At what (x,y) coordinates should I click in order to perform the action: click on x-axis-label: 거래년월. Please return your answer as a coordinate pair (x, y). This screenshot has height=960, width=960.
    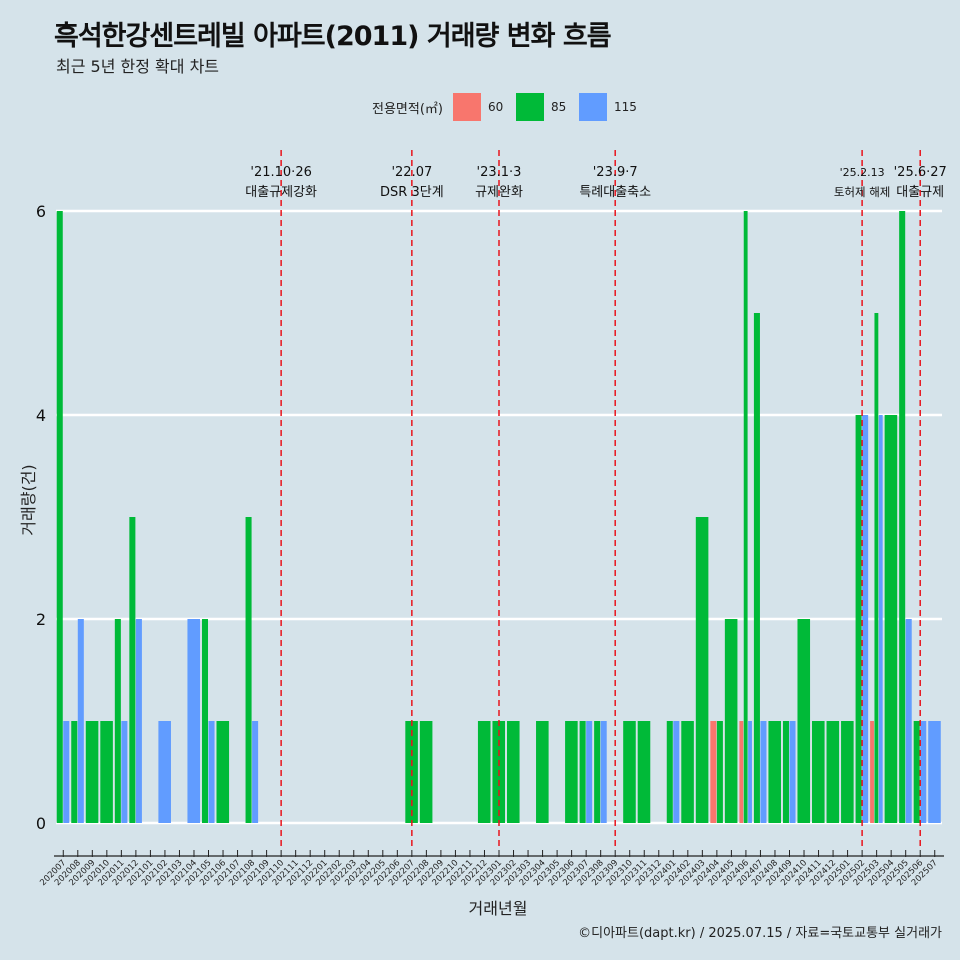
    Looking at the image, I should click on (498, 908).